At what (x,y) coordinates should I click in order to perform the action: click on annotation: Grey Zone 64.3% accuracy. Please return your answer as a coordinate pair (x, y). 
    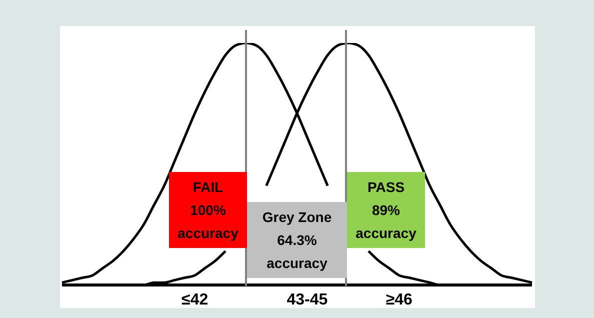
    Looking at the image, I should click on (297, 240).